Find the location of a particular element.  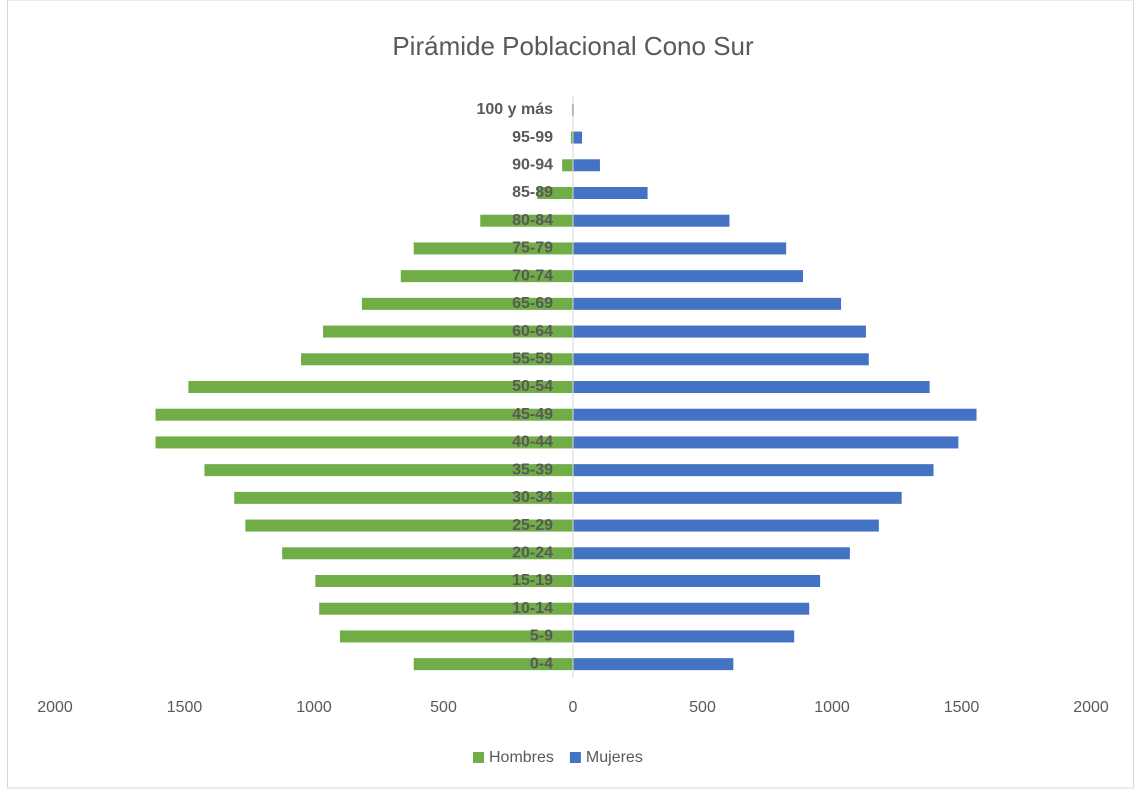

y-tick-label: 40-44 is located at coordinates (532, 442).